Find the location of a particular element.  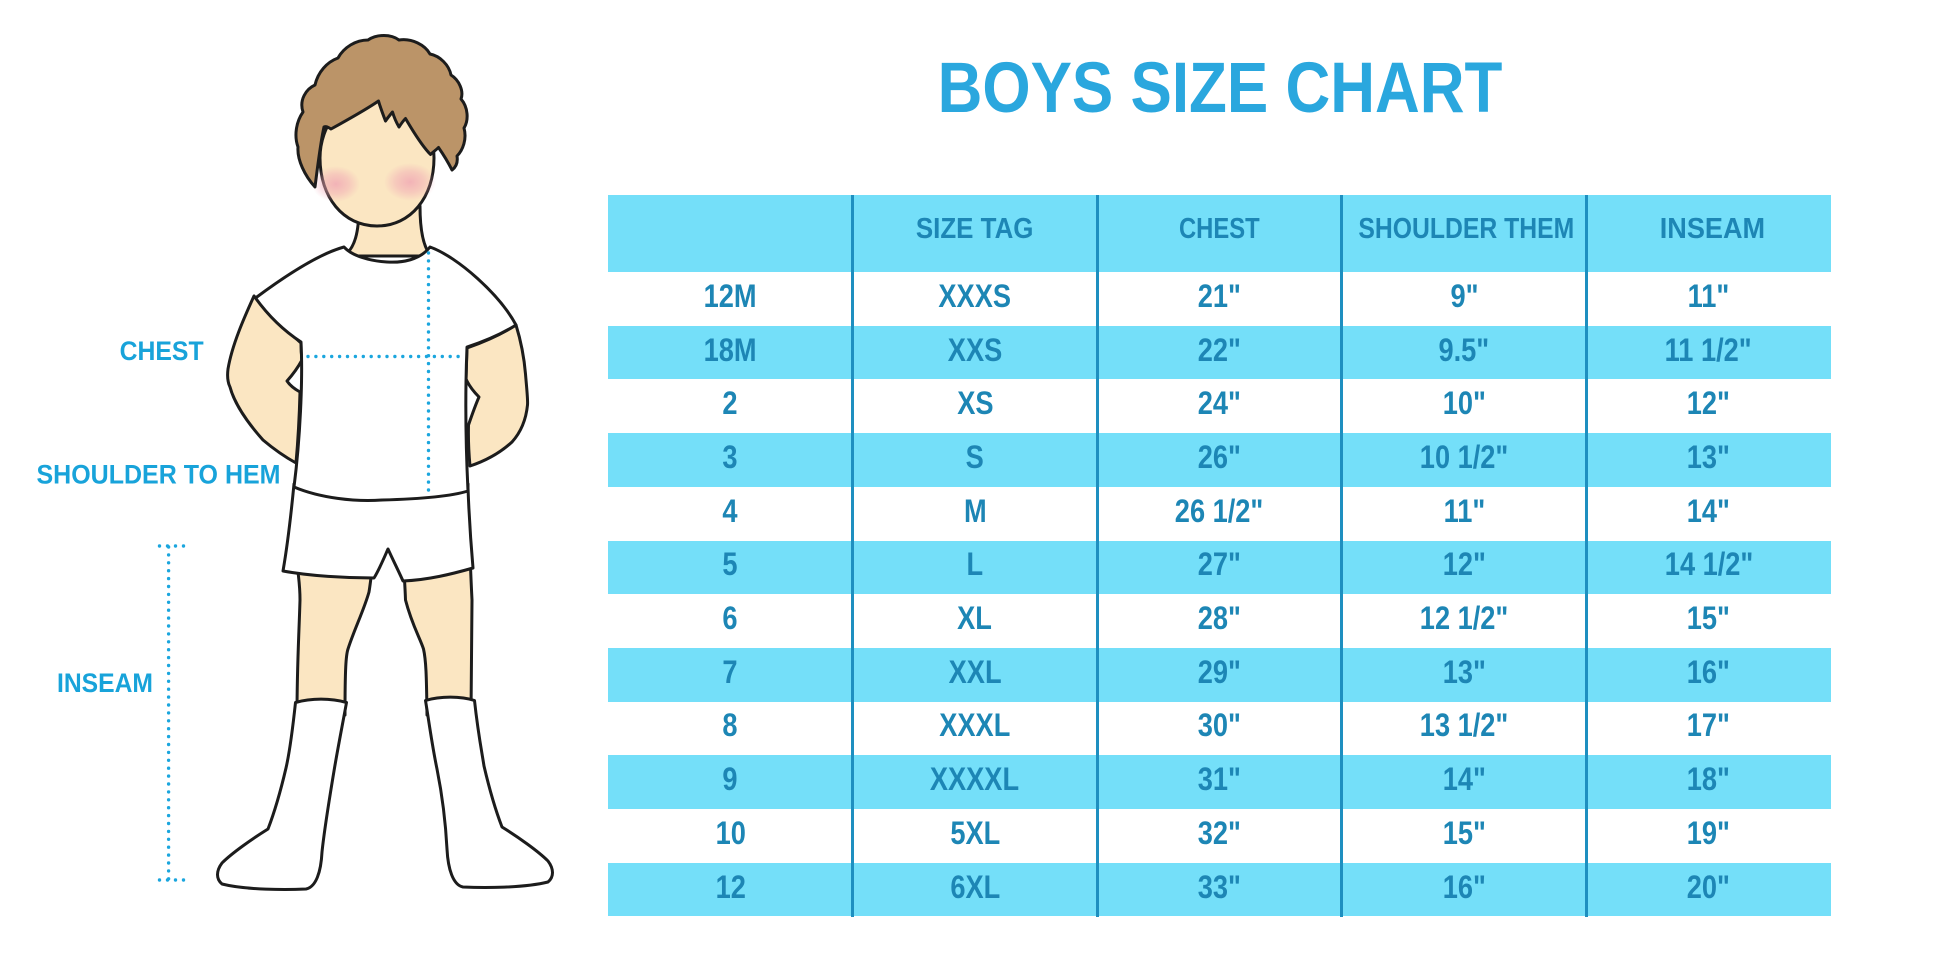

svg-text: SHOULDER TO HEM is located at coordinates (159, 475).